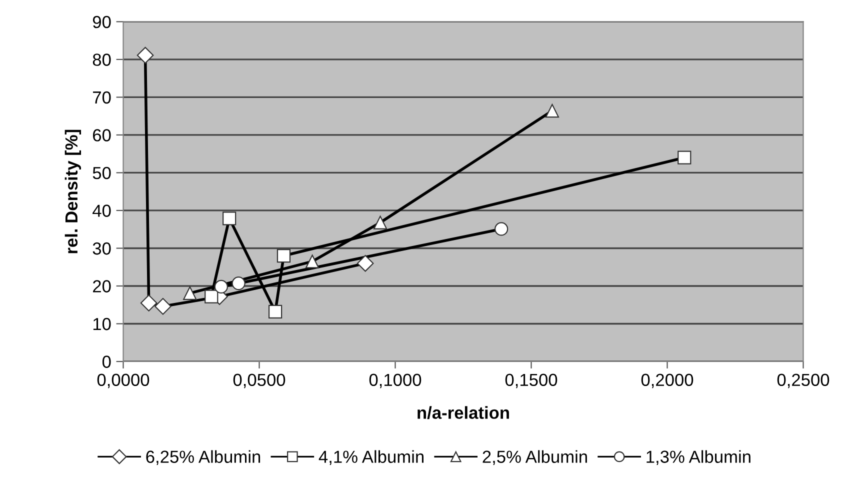  I want to click on y-tick-label: 90, so click(101, 22).